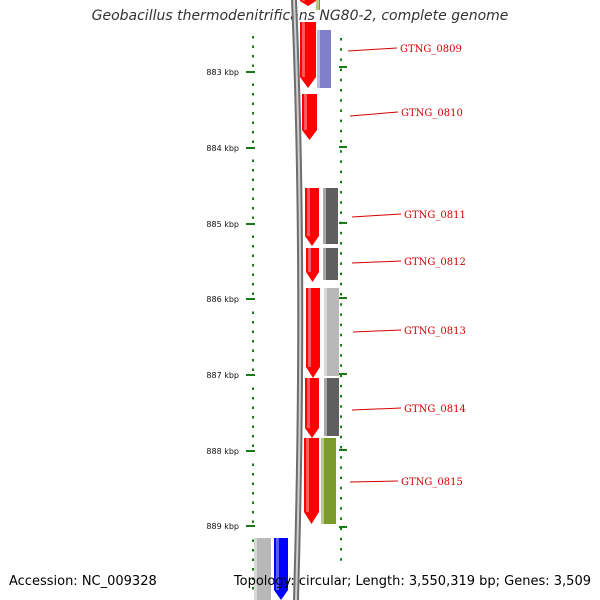 Image resolution: width=600 pixels, height=600 pixels. Describe the element at coordinates (432, 113) in the screenshot. I see `gene-label: GTNG_0810` at that location.